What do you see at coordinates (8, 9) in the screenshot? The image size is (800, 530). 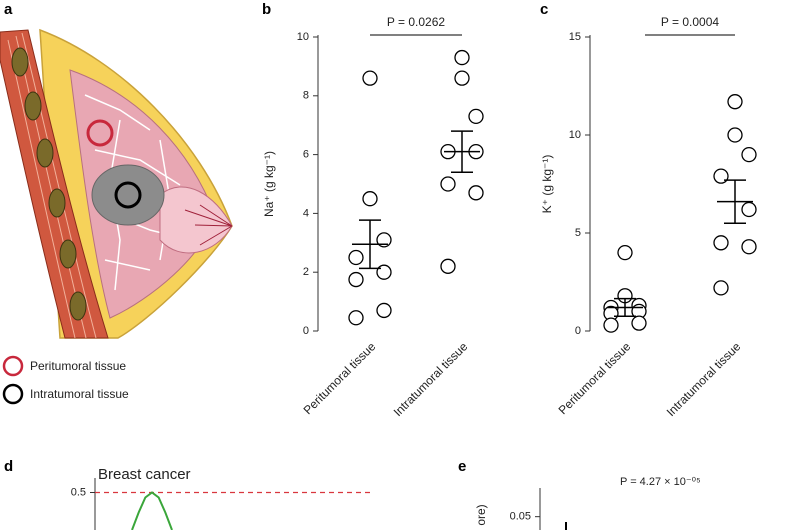 I see `panel-label: a` at bounding box center [8, 9].